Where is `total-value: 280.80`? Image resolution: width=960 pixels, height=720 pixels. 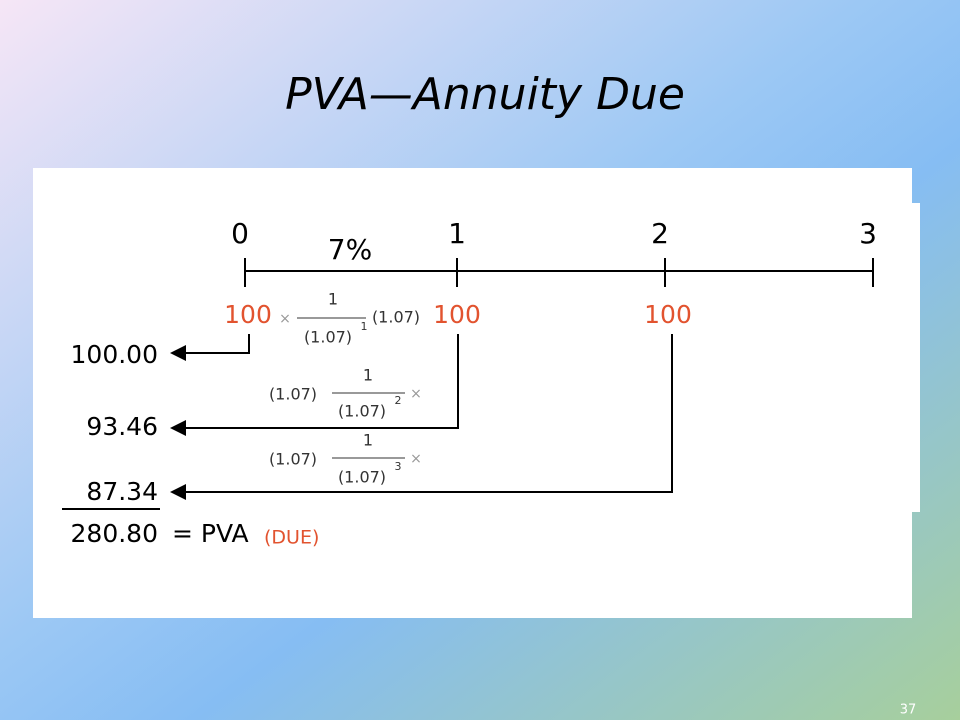 total-value: 280.80 is located at coordinates (114, 533).